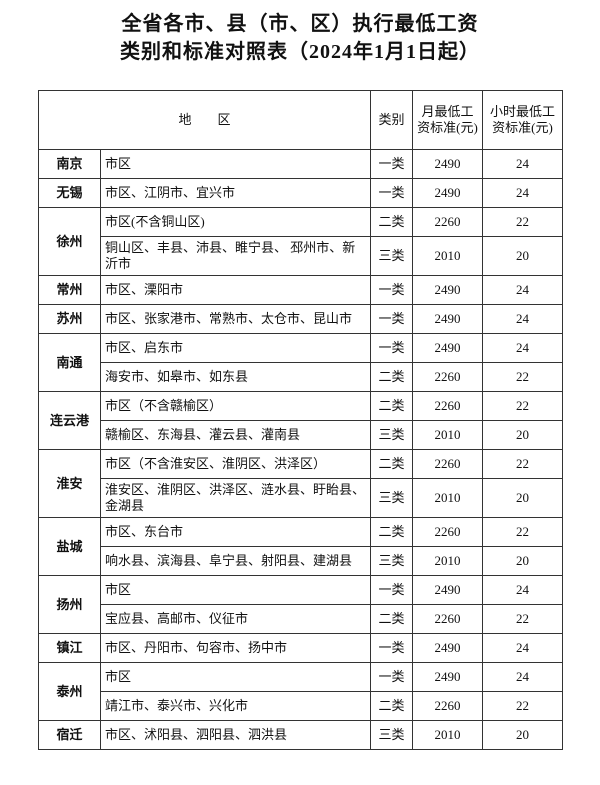  Describe the element at coordinates (235, 319) in the screenshot. I see `region: 市区、张家港市、常熟市、太仓市、昆山市` at that location.